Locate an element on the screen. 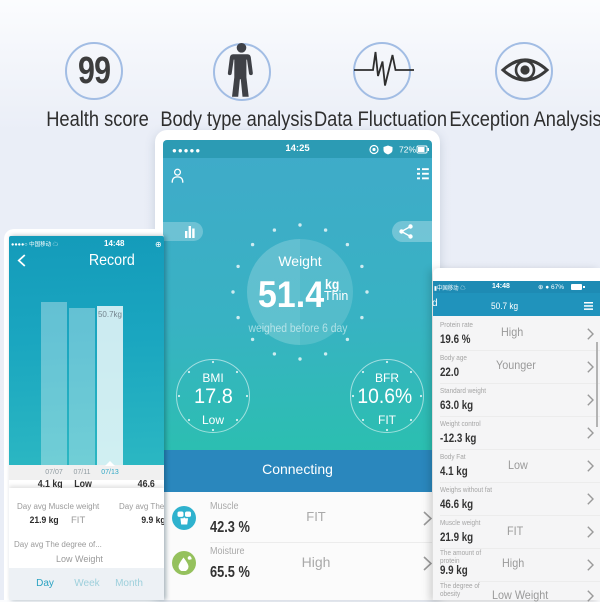 The height and width of the screenshot is (602, 600). svg-text: 72% is located at coordinates (407, 150).